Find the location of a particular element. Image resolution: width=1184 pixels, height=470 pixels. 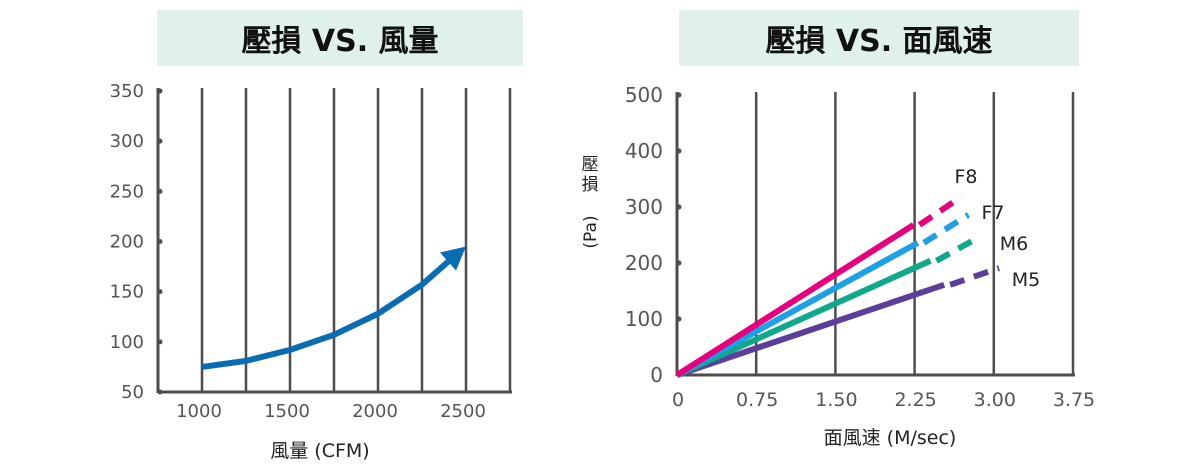

x-tick-label: 2.25 is located at coordinates (915, 400).